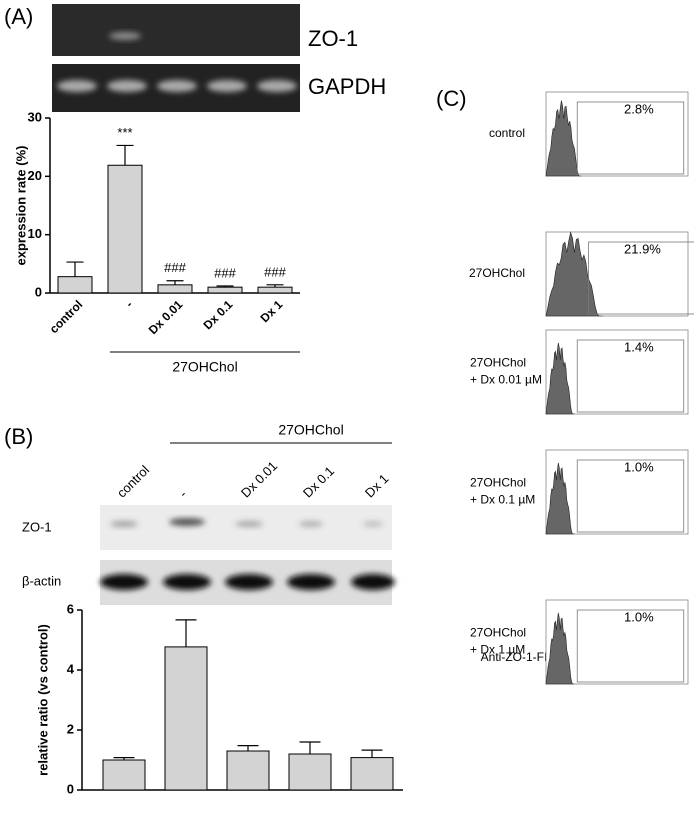  Describe the element at coordinates (124, 132) in the screenshot. I see `annotation: ***` at that location.